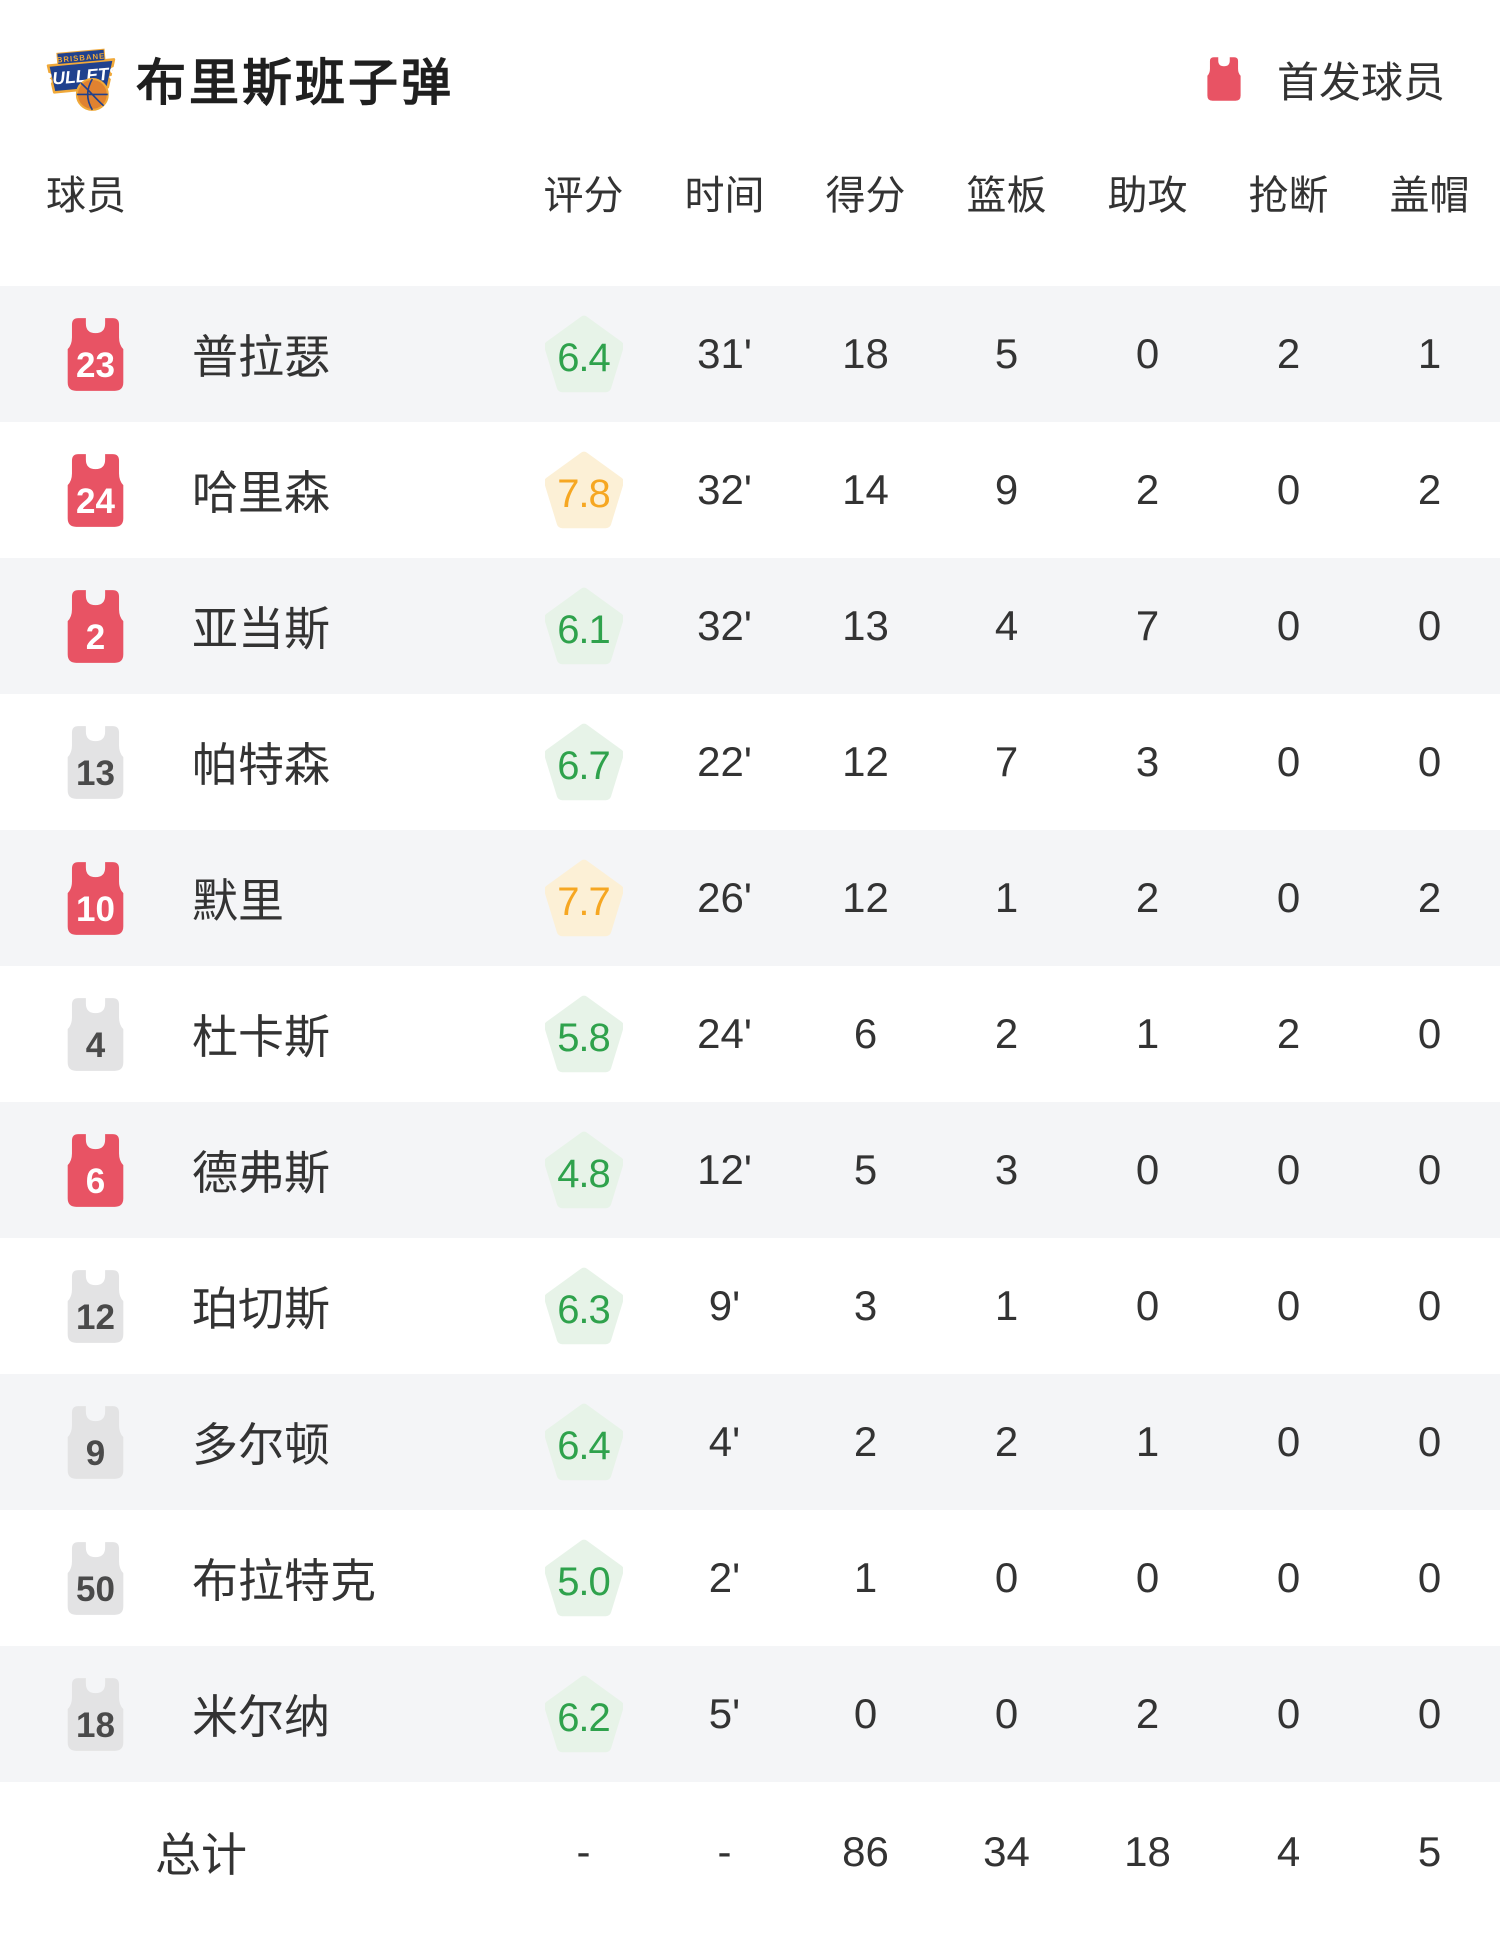 The image size is (1500, 1956). What do you see at coordinates (1360, 82) in the screenshot?
I see `starter-legend-label: 首发球员` at bounding box center [1360, 82].